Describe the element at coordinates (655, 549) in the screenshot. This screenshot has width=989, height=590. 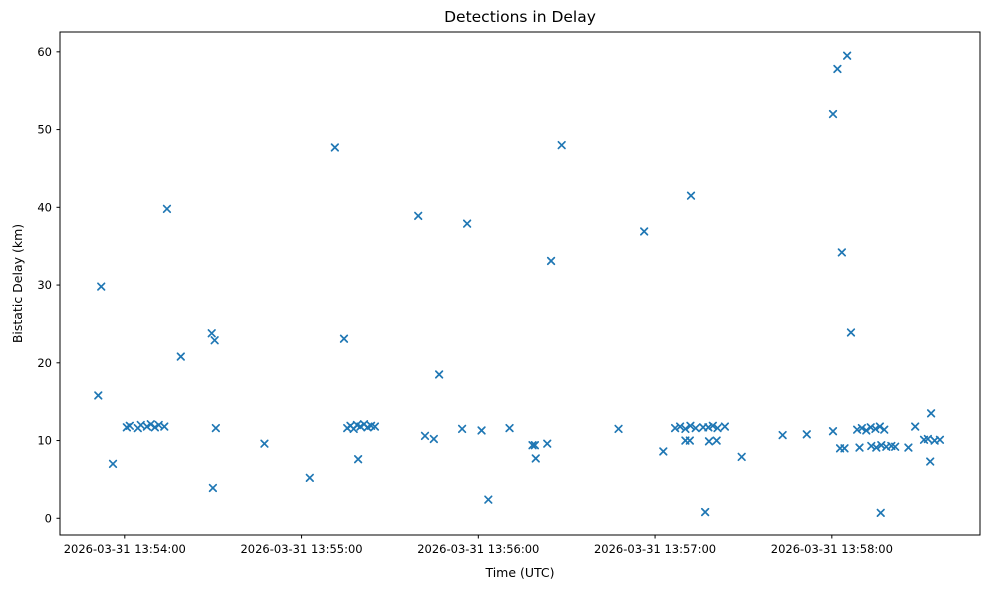
I see `x-tick-label: 2026-03-31 13:57:00` at that location.